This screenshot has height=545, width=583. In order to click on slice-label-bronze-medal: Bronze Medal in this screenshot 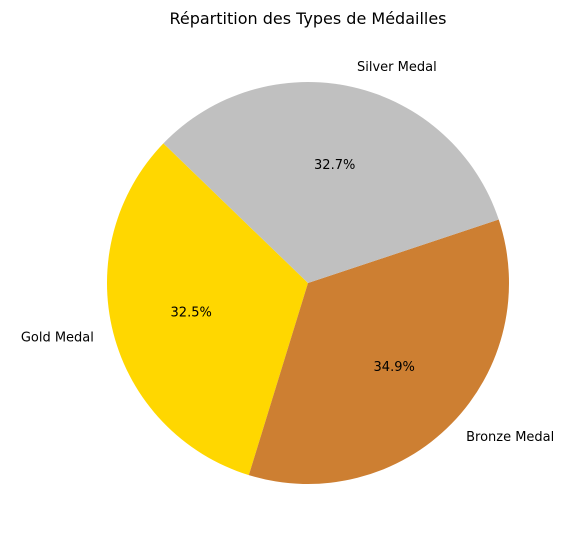, I will do `click(510, 437)`.